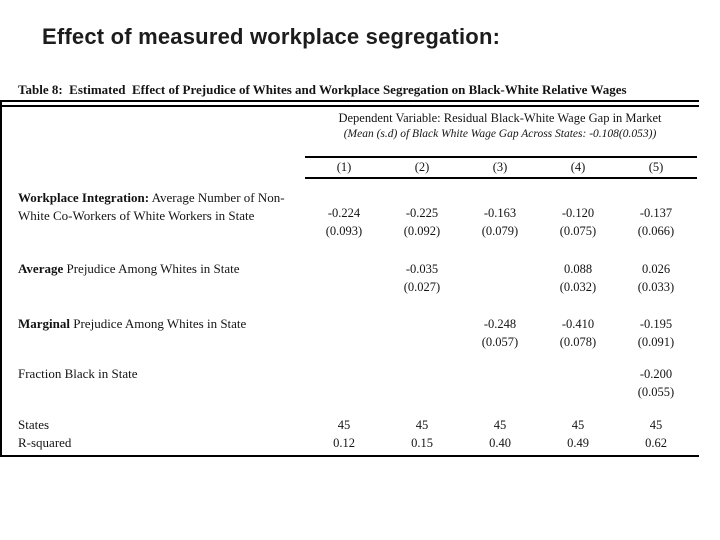 This screenshot has width=720, height=540. I want to click on column-header-4: (4), so click(578, 167).